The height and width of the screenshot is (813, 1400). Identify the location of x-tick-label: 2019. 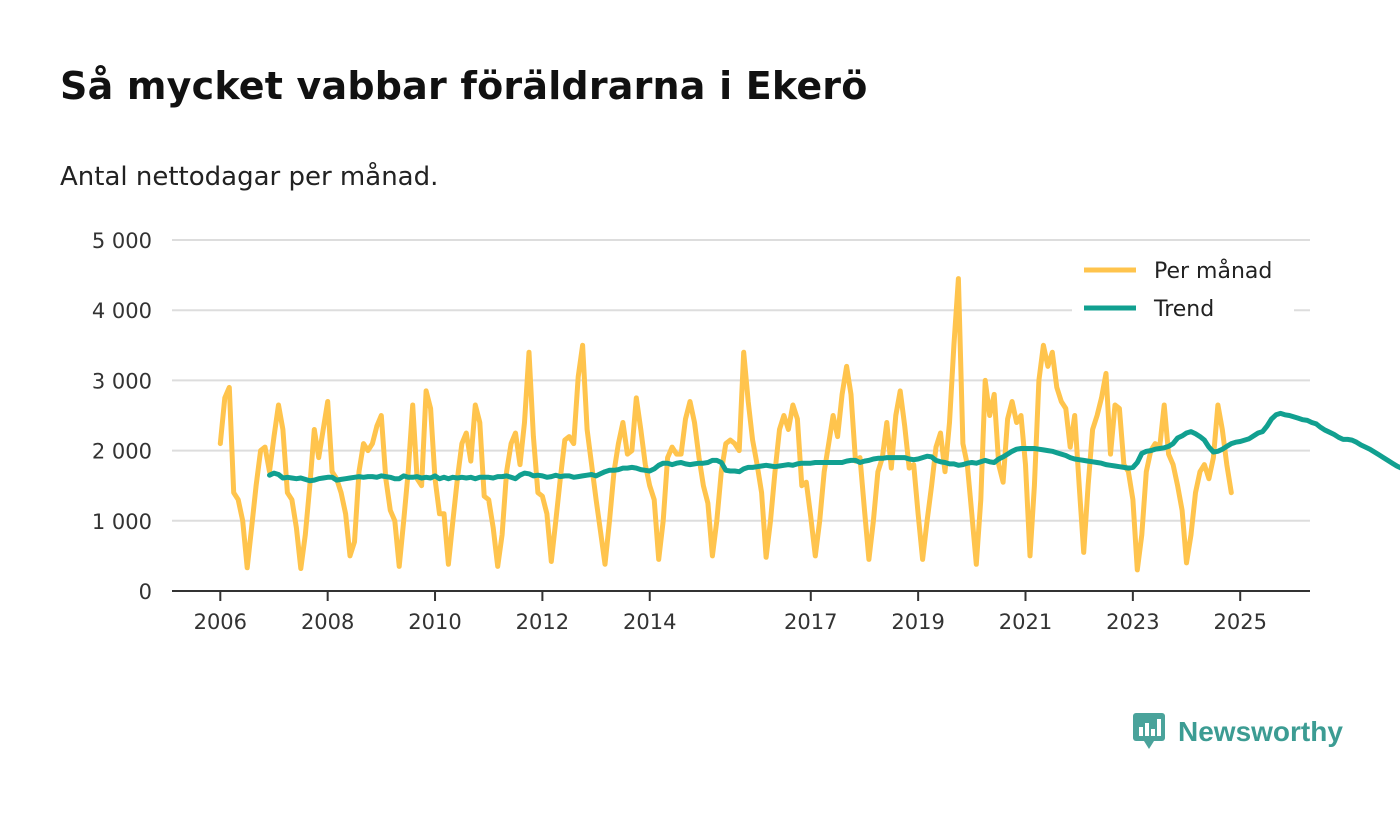
(917, 622).